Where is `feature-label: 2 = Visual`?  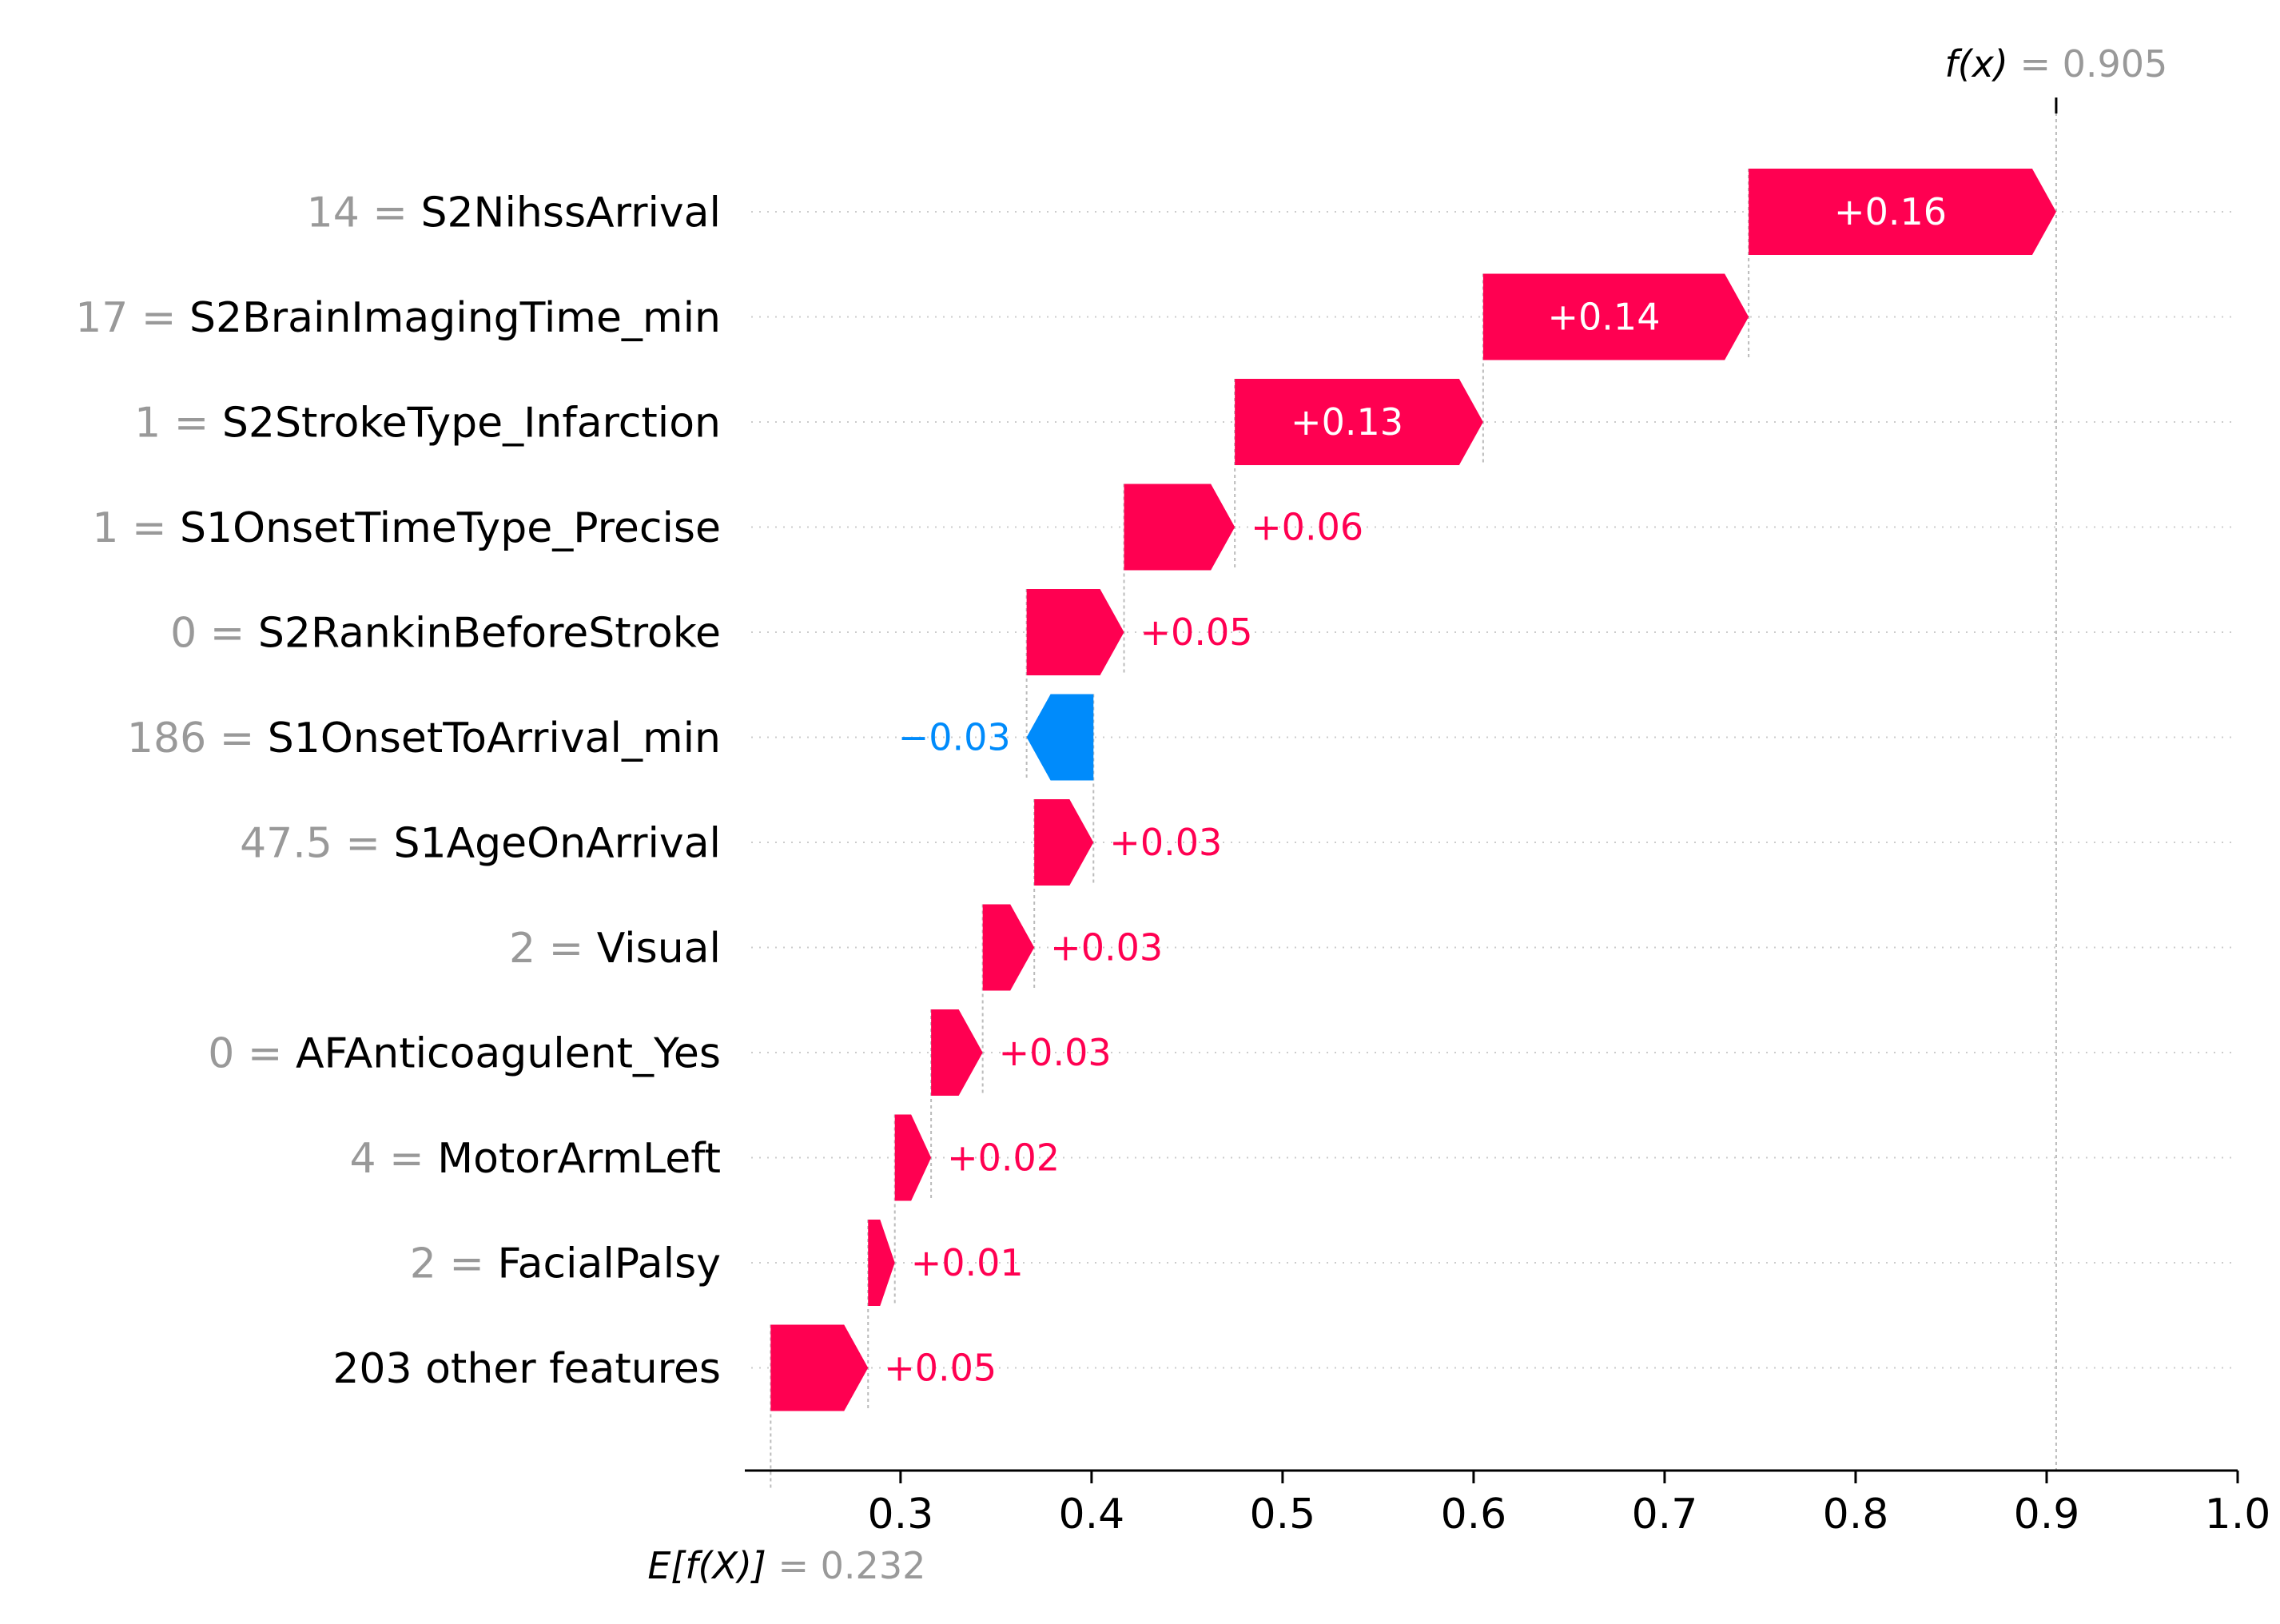
feature-label: 2 = Visual is located at coordinates (615, 949).